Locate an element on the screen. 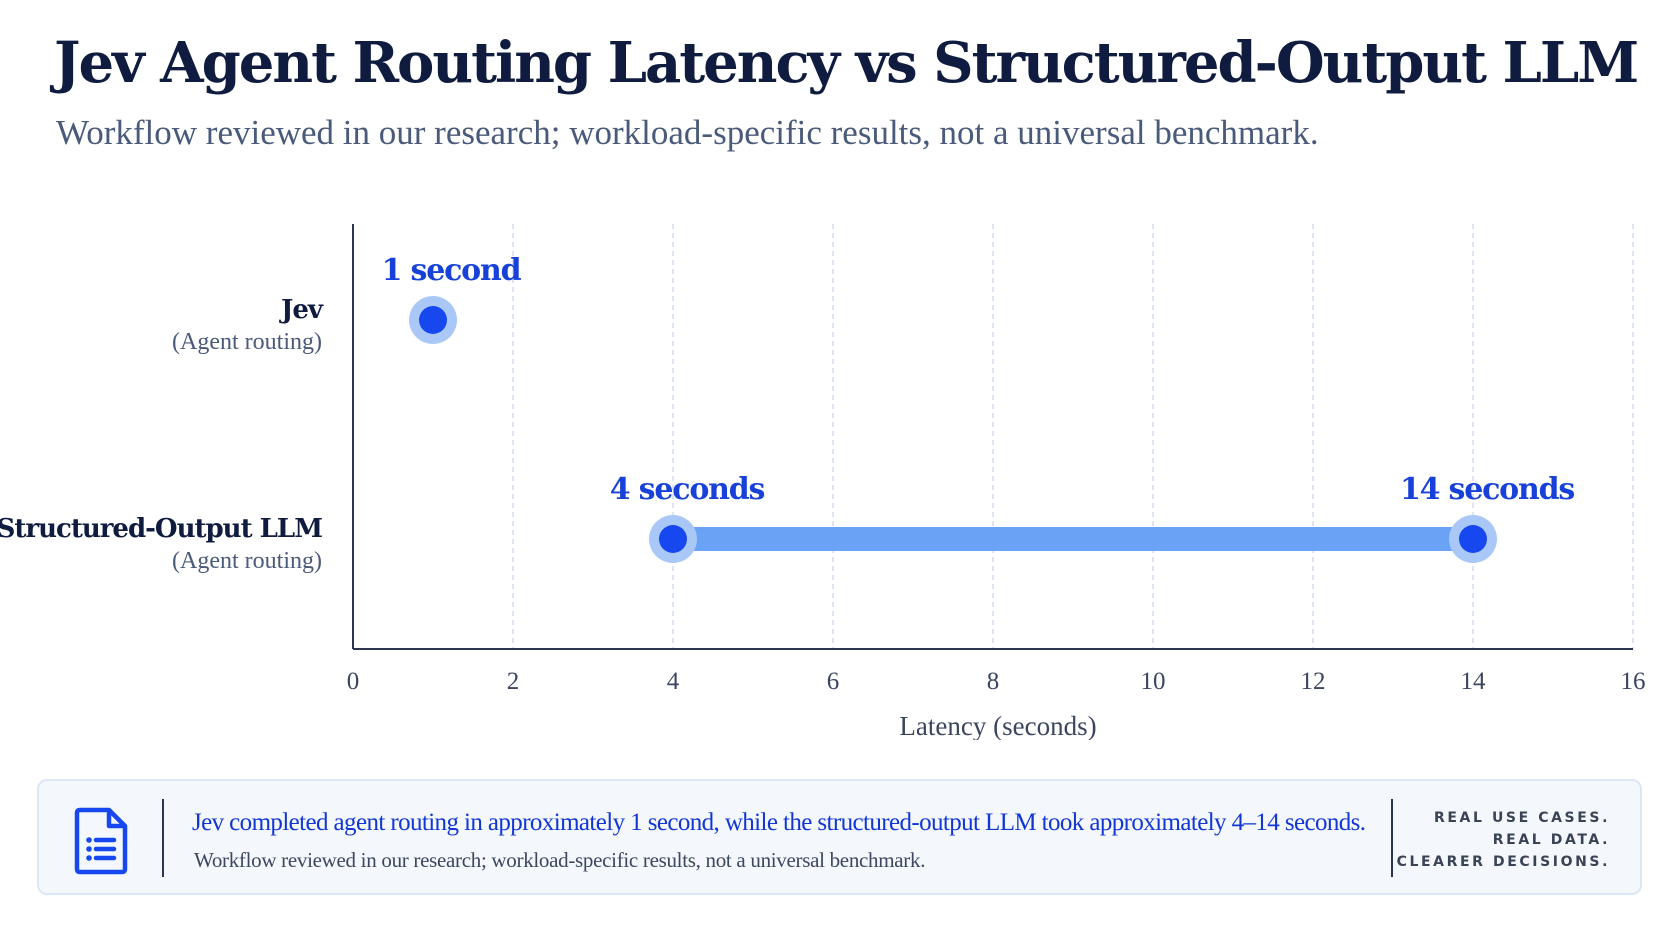 The height and width of the screenshot is (941, 1672). x-tick-label: 16 is located at coordinates (1633, 681).